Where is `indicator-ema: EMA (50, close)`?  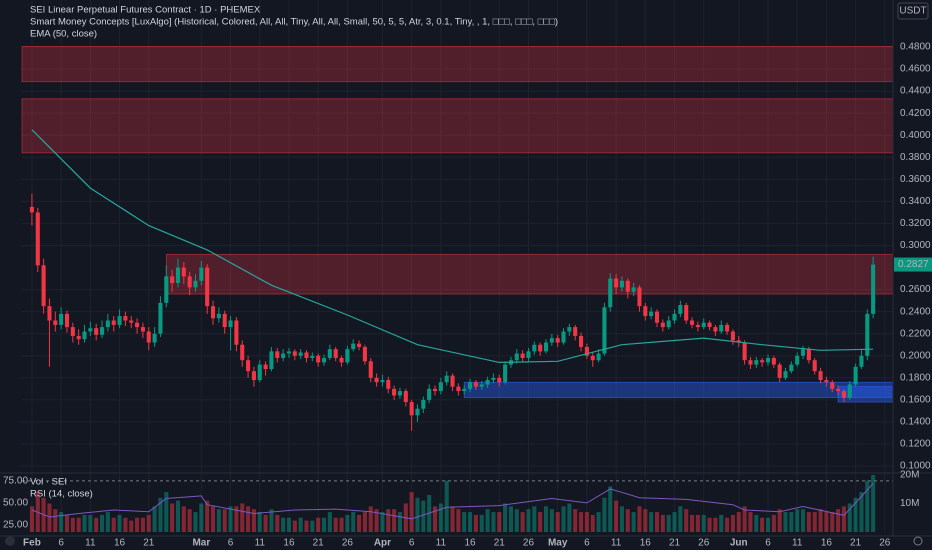 indicator-ema: EMA (50, close) is located at coordinates (63, 34).